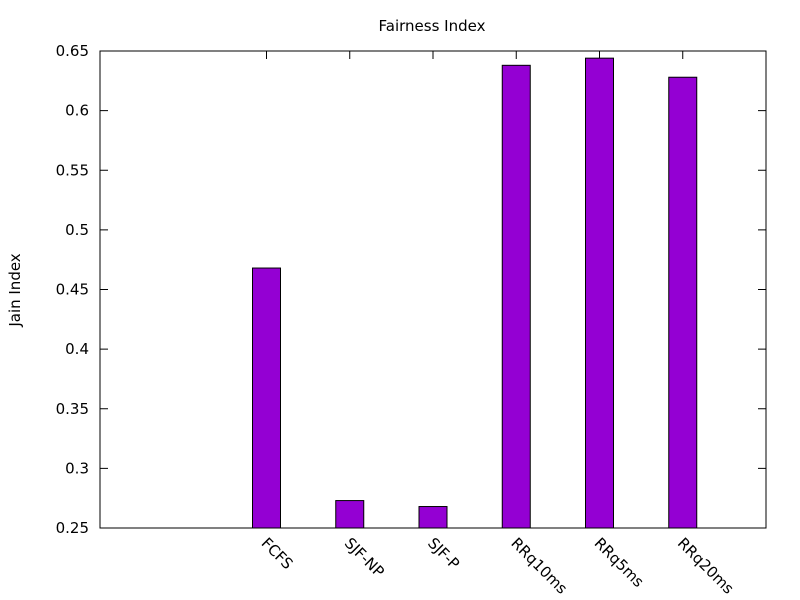  Describe the element at coordinates (599, 293) in the screenshot. I see `bar-rrq5ms` at that location.